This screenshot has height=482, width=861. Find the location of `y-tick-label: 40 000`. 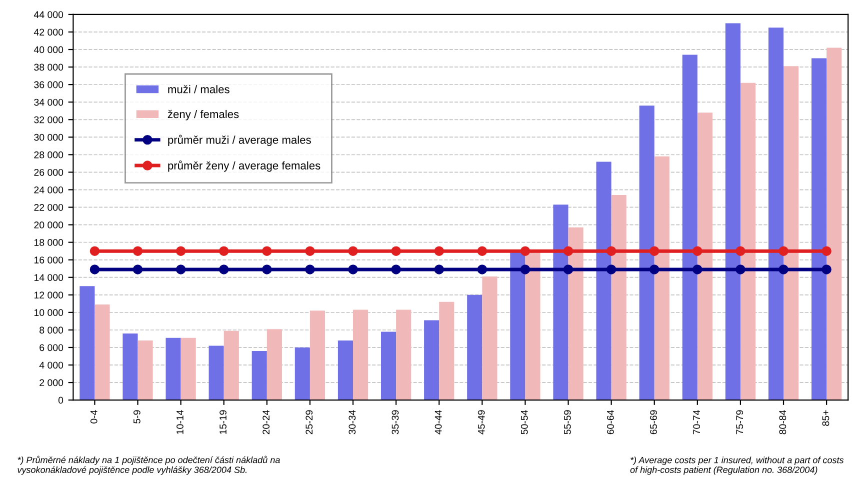

y-tick-label: 40 000 is located at coordinates (49, 50).